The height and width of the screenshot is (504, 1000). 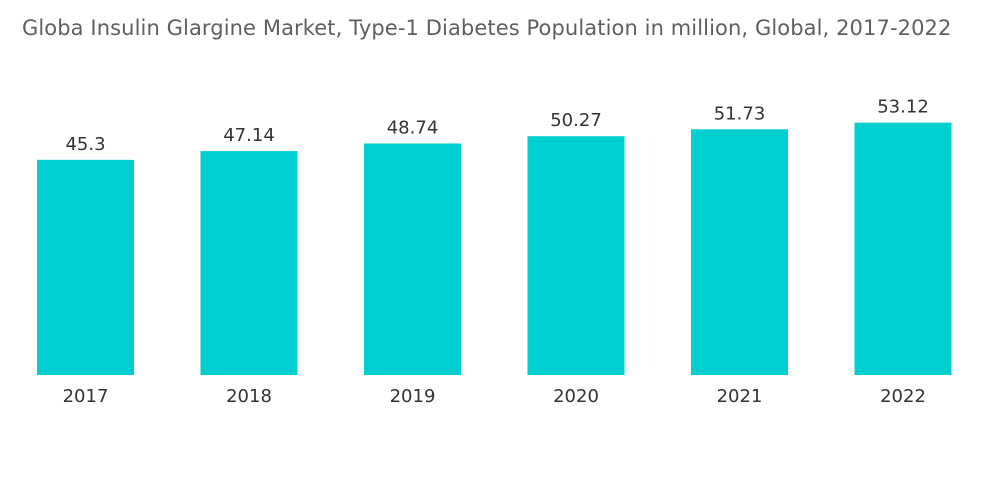 What do you see at coordinates (86, 396) in the screenshot?
I see `x-tick-label-2017: 2017` at bounding box center [86, 396].